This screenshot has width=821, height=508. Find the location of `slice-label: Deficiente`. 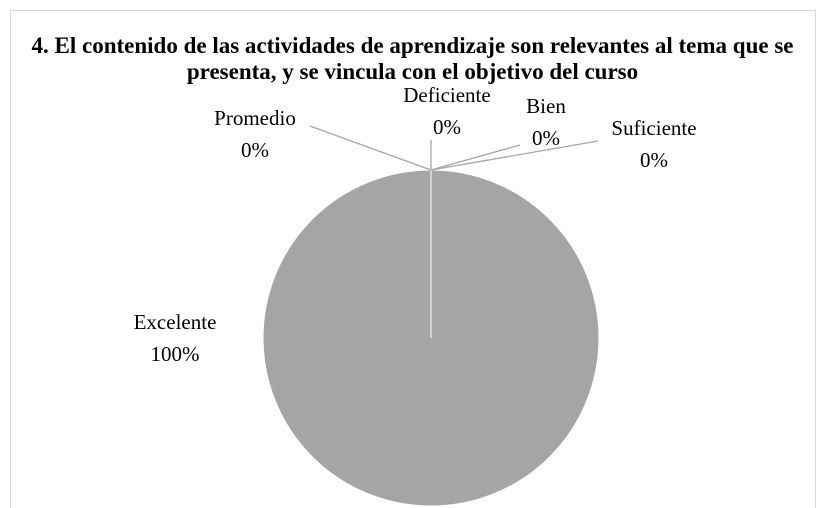

slice-label: Deficiente is located at coordinates (446, 95).